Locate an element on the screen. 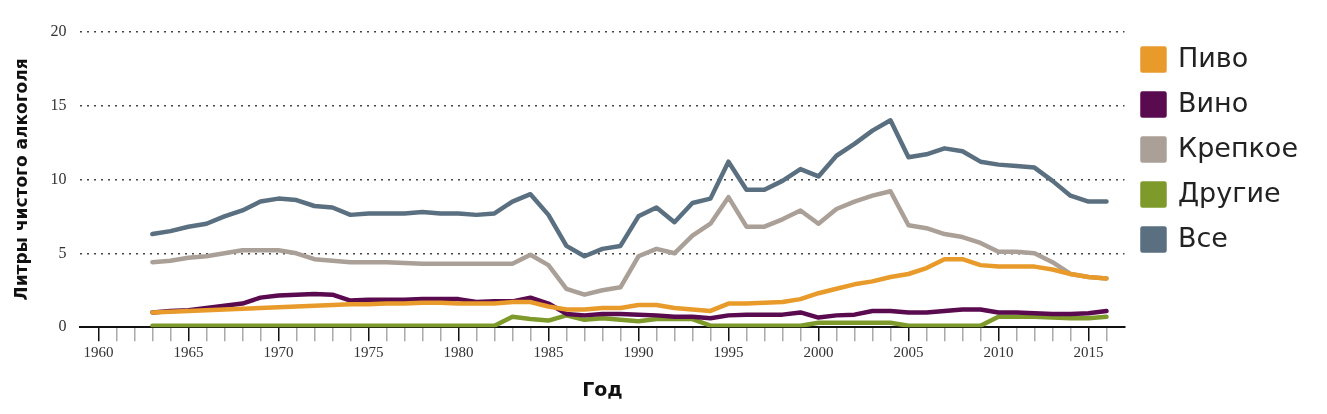 This screenshot has width=1327, height=414. legend-label: Пиво is located at coordinates (1213, 57).